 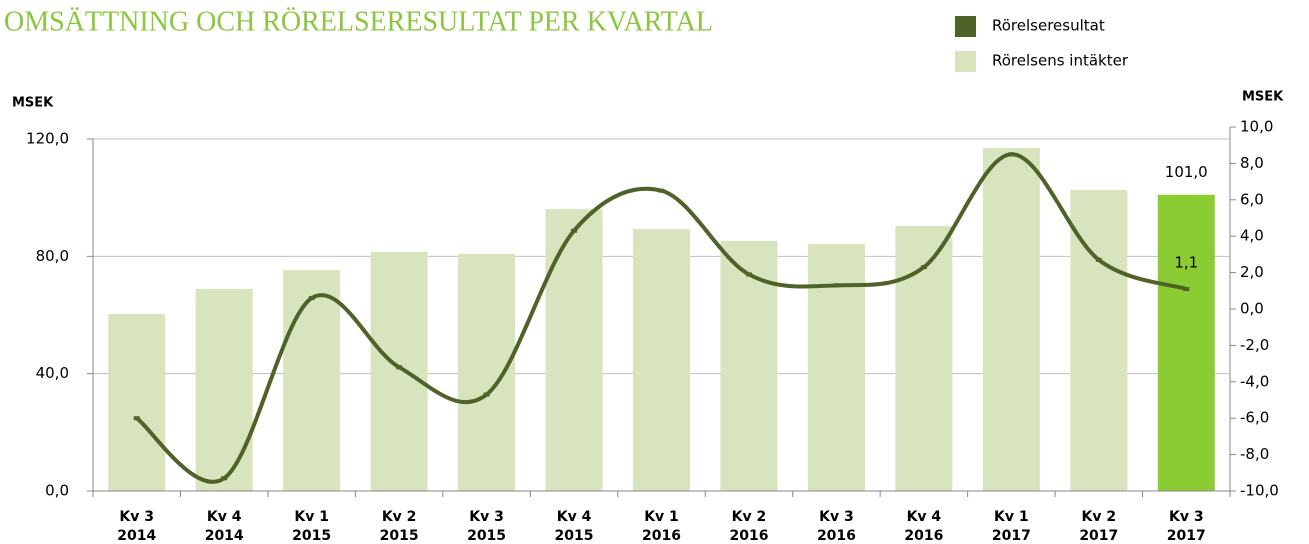 What do you see at coordinates (1011, 526) in the screenshot?
I see `x-tick-label: Kv 1 2017` at bounding box center [1011, 526].